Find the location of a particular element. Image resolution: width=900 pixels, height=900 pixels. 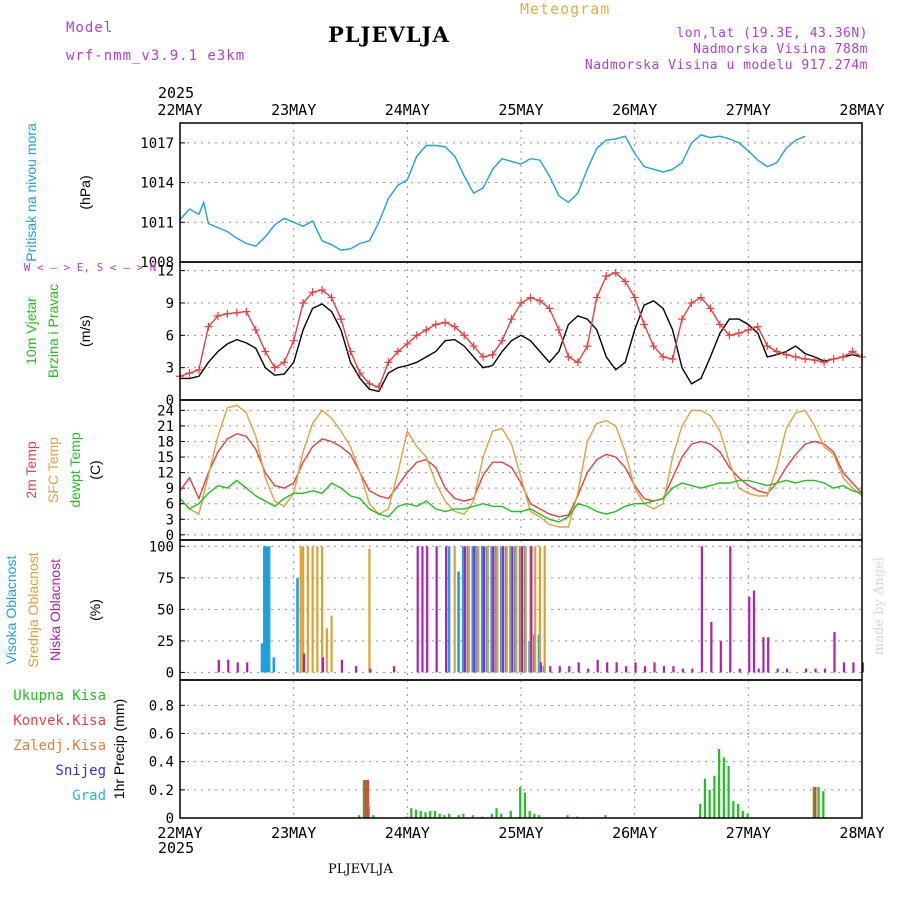

elevation-label: Nadmorska Visina 788m is located at coordinates (780, 49).